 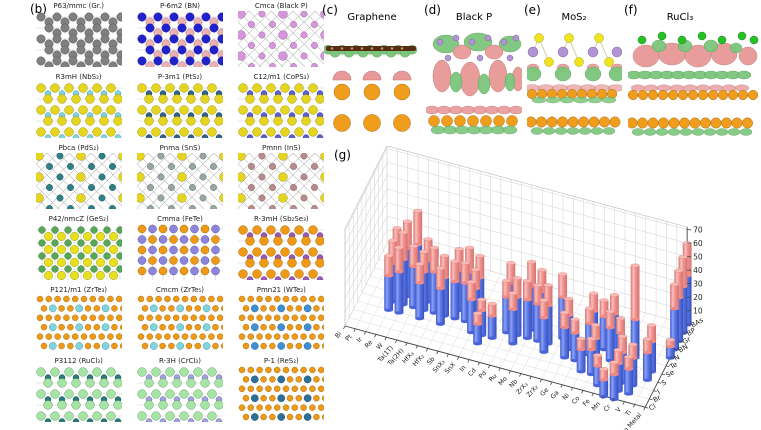 What do you see at coordinates (281, 6) in the screenshot?
I see `structure-title: Cmca (Black P)` at bounding box center [281, 6].